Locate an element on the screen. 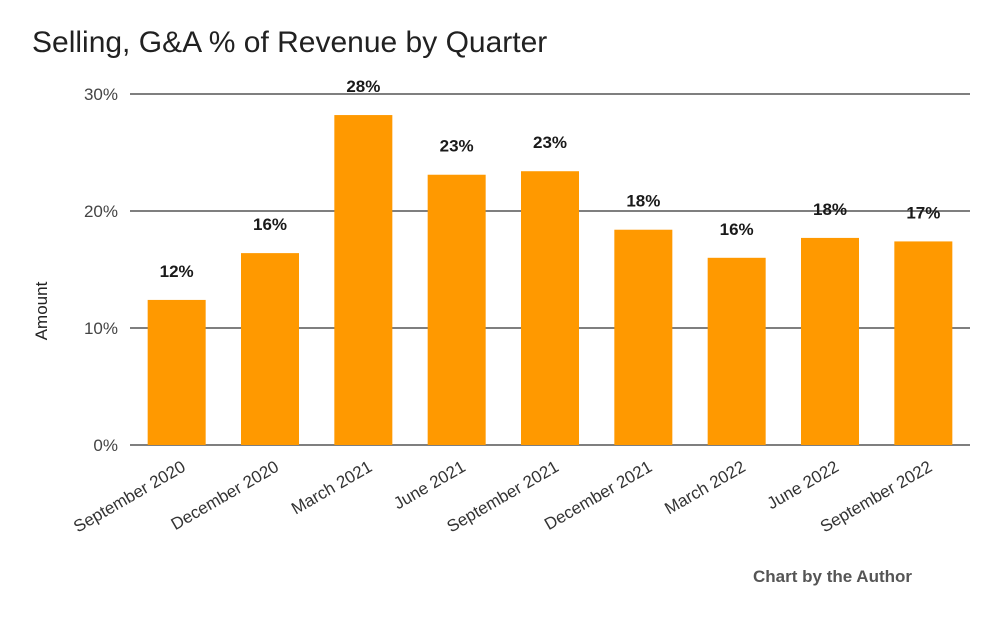 The width and height of the screenshot is (1000, 618). y-tick-label: 20% is located at coordinates (101, 211).